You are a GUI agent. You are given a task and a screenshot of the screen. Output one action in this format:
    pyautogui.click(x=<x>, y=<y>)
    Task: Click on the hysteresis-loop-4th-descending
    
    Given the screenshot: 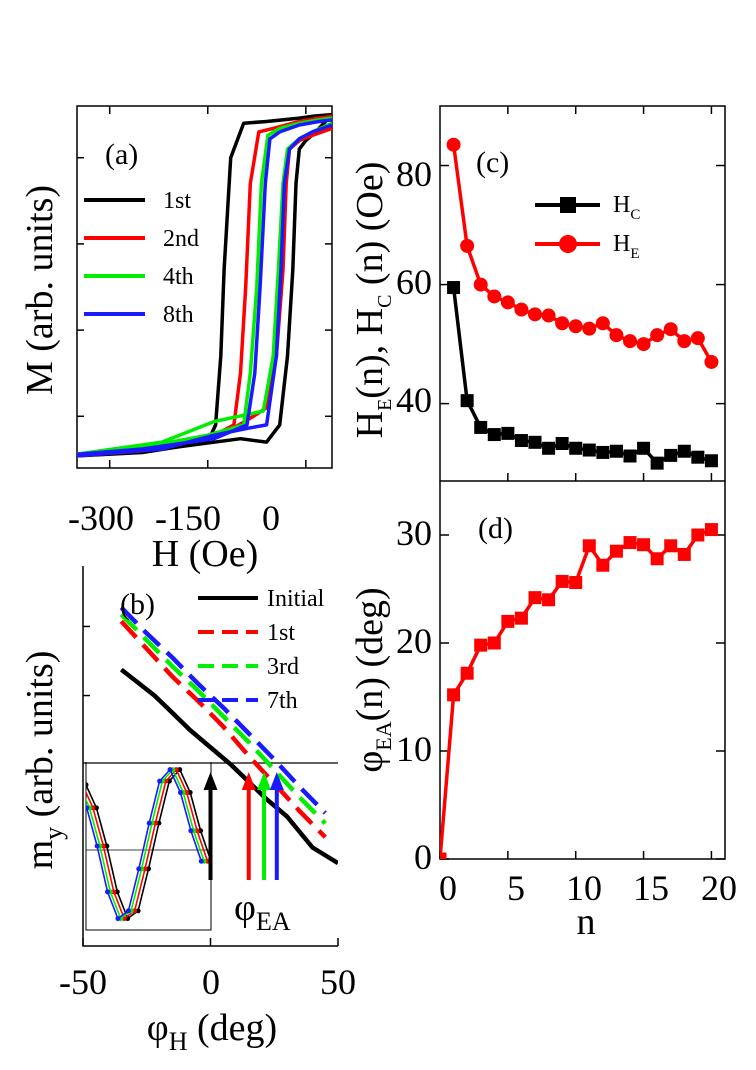 What is the action you would take?
    pyautogui.click(x=204, y=286)
    